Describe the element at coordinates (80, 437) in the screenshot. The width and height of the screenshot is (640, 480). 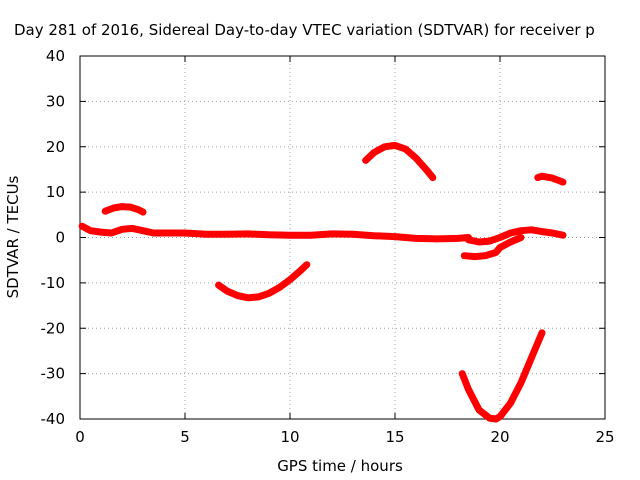
I see `x-tick-label: 0` at that location.